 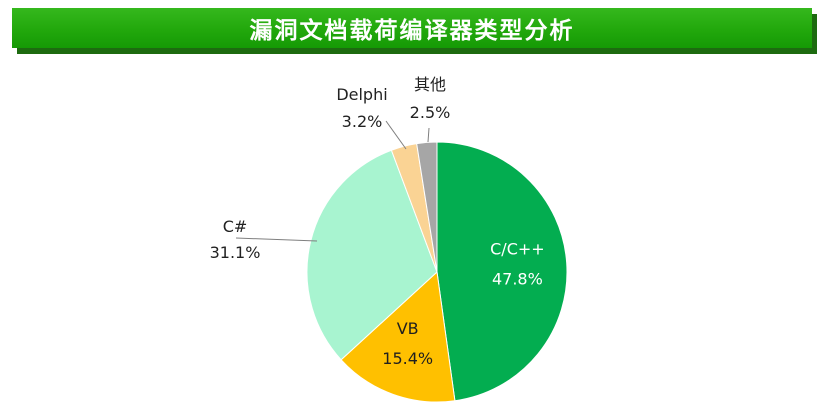 I want to click on pie-slice-vb, so click(x=398, y=336).